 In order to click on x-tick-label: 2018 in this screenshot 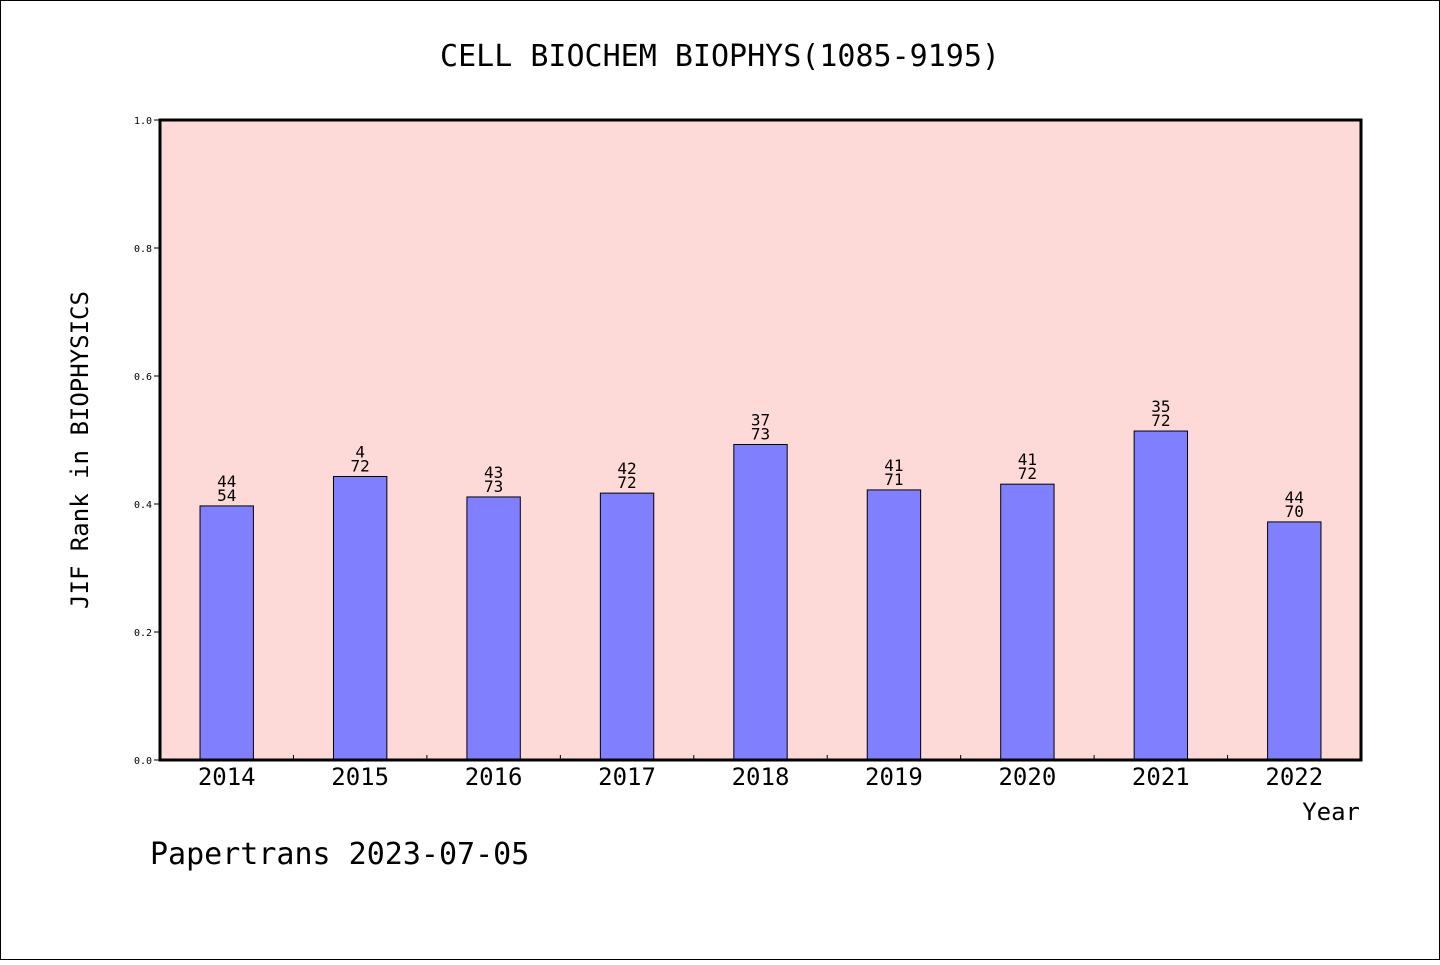, I will do `click(761, 777)`.